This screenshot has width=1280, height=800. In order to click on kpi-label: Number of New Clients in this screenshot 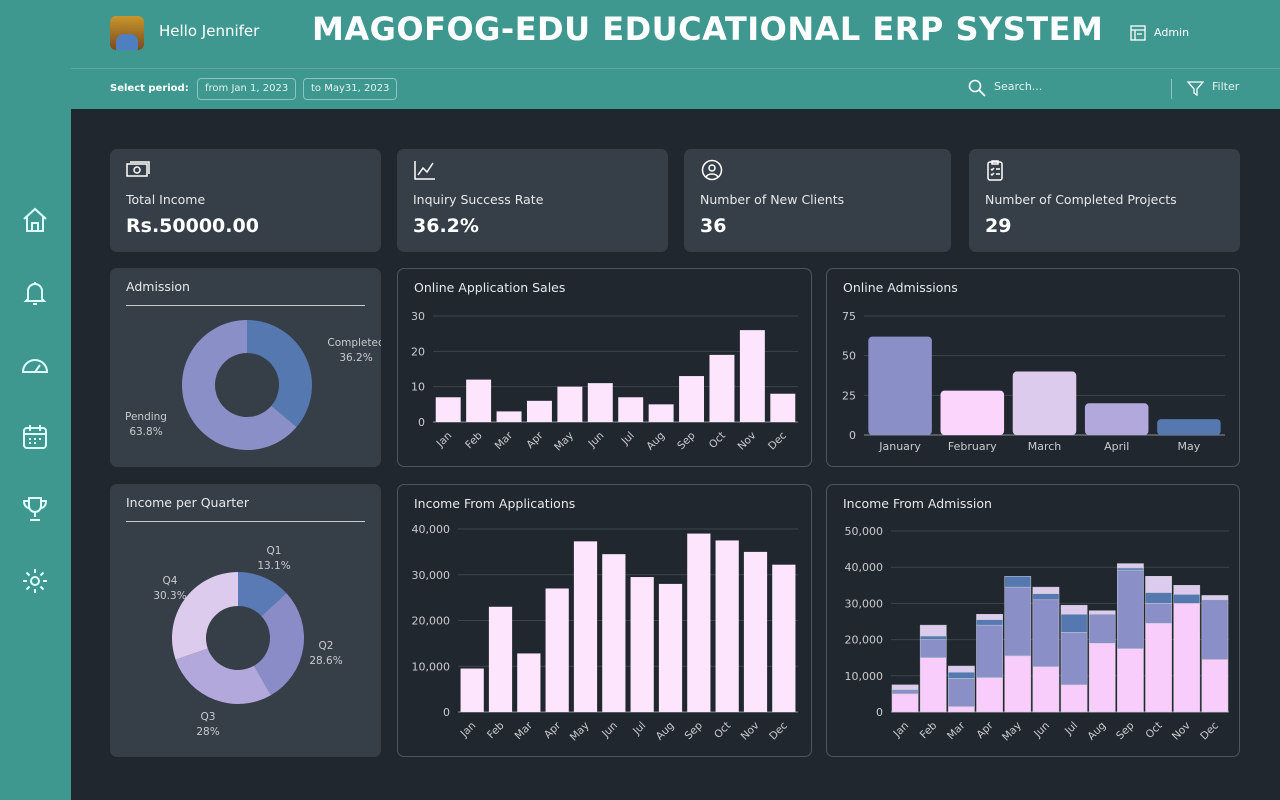, I will do `click(772, 199)`.